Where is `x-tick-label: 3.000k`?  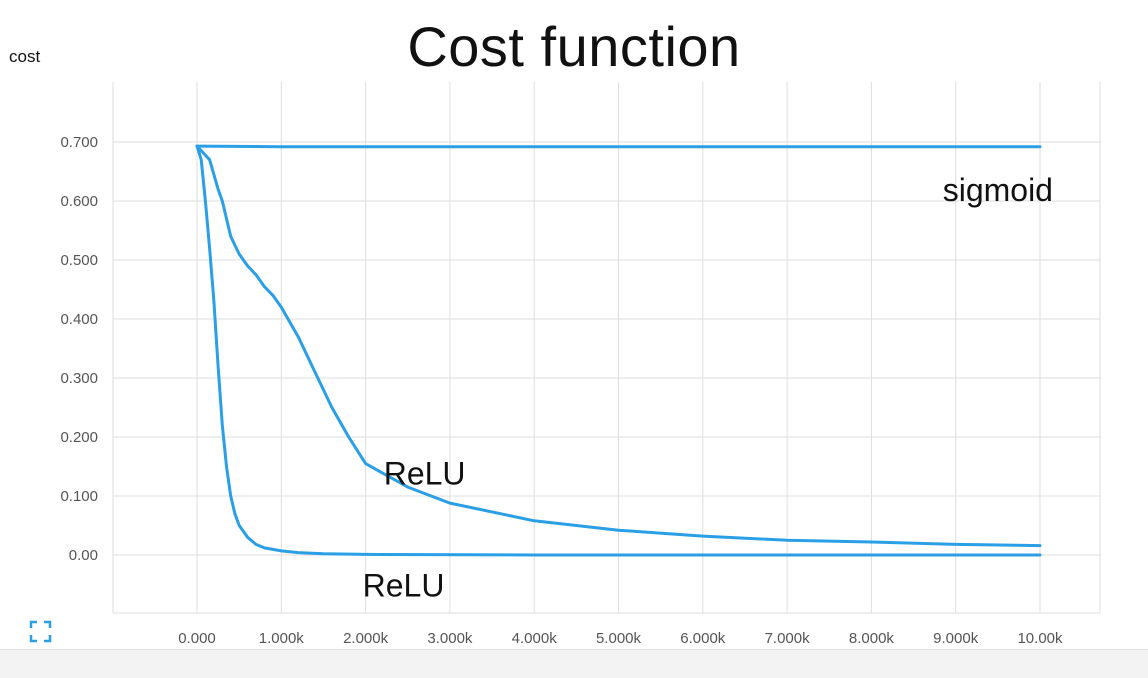
x-tick-label: 3.000k is located at coordinates (450, 638).